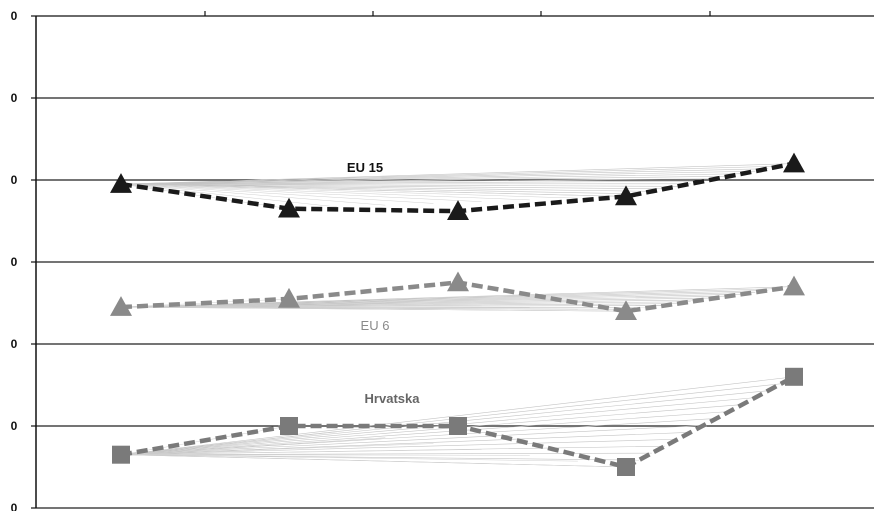  What do you see at coordinates (23, 260) in the screenshot?
I see `y-tick-labels: 0 0 0 0 0 0 0` at bounding box center [23, 260].